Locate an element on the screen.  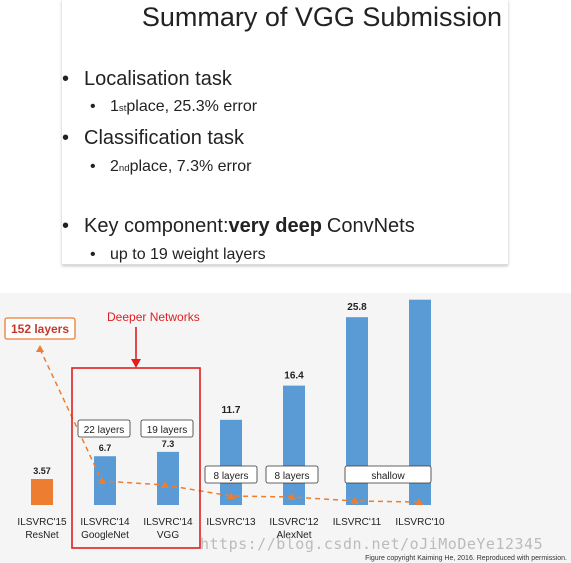
bar-value-label-0: 3.57 is located at coordinates (42, 471).